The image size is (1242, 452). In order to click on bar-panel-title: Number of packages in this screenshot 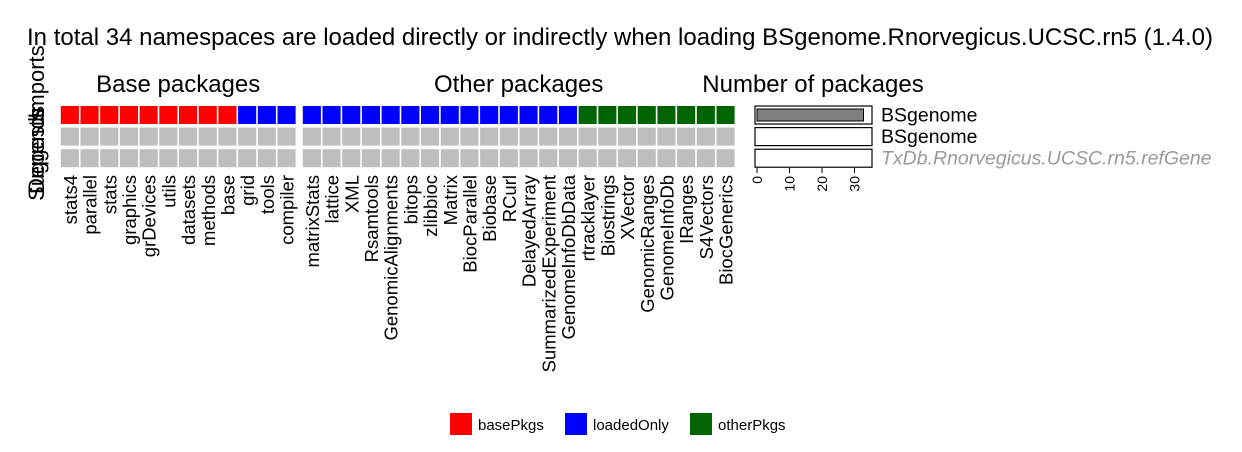, I will do `click(812, 84)`.